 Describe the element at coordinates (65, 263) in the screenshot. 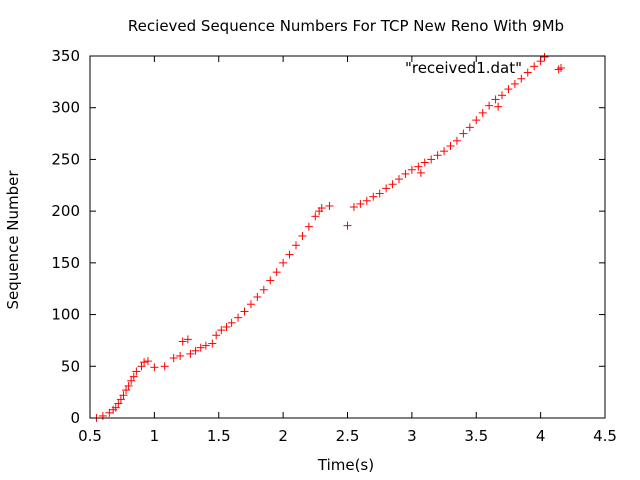

I see `y-tick-label: 150` at that location.